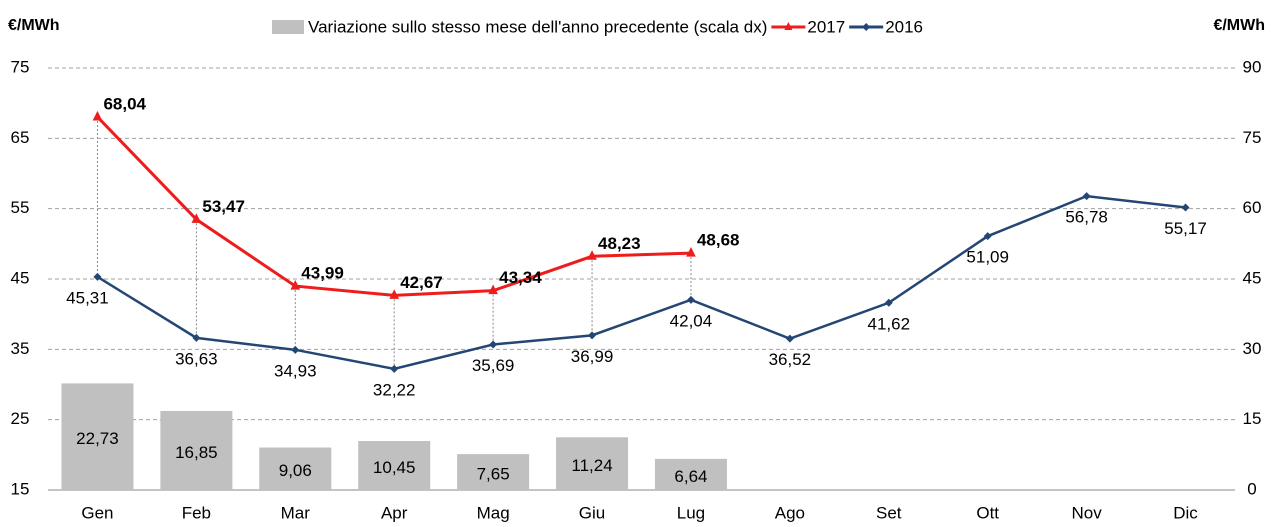 Image resolution: width=1271 pixels, height=527 pixels. Describe the element at coordinates (493, 365) in the screenshot. I see `value-label: 35,69` at that location.